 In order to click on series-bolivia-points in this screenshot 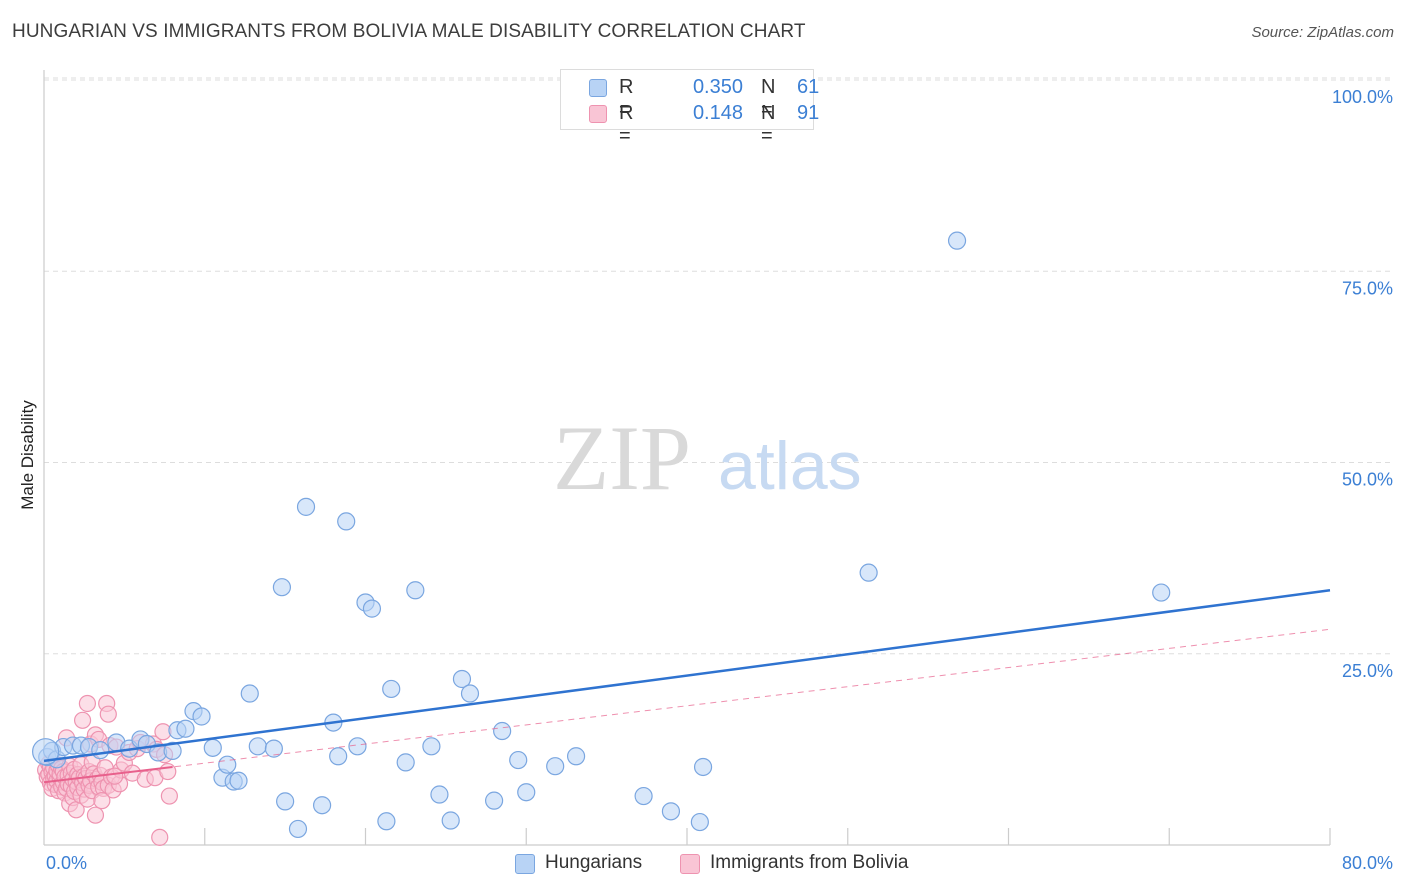, I will do `click(107, 770)`.